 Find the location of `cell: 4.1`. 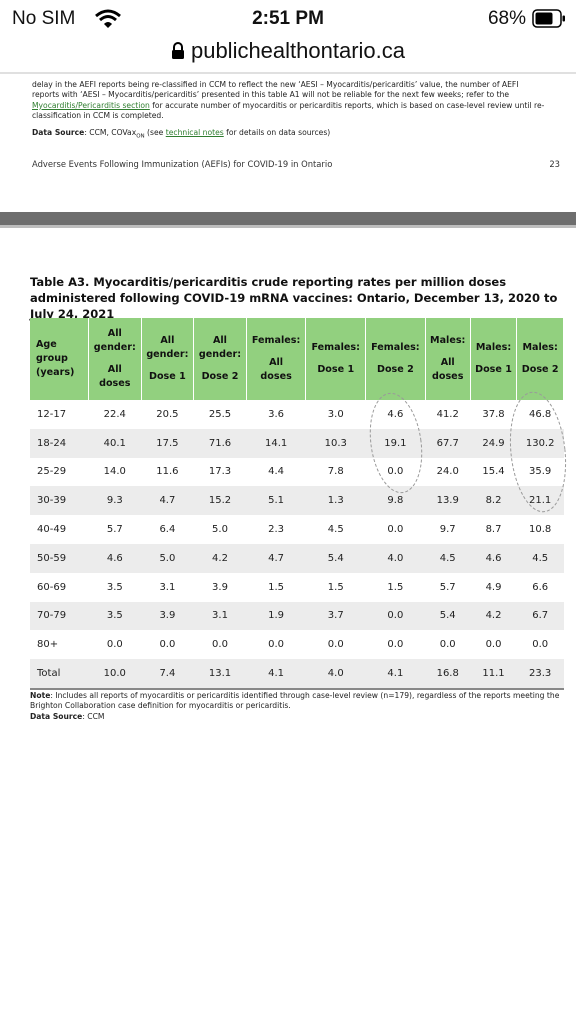

cell: 4.1 is located at coordinates (395, 674).